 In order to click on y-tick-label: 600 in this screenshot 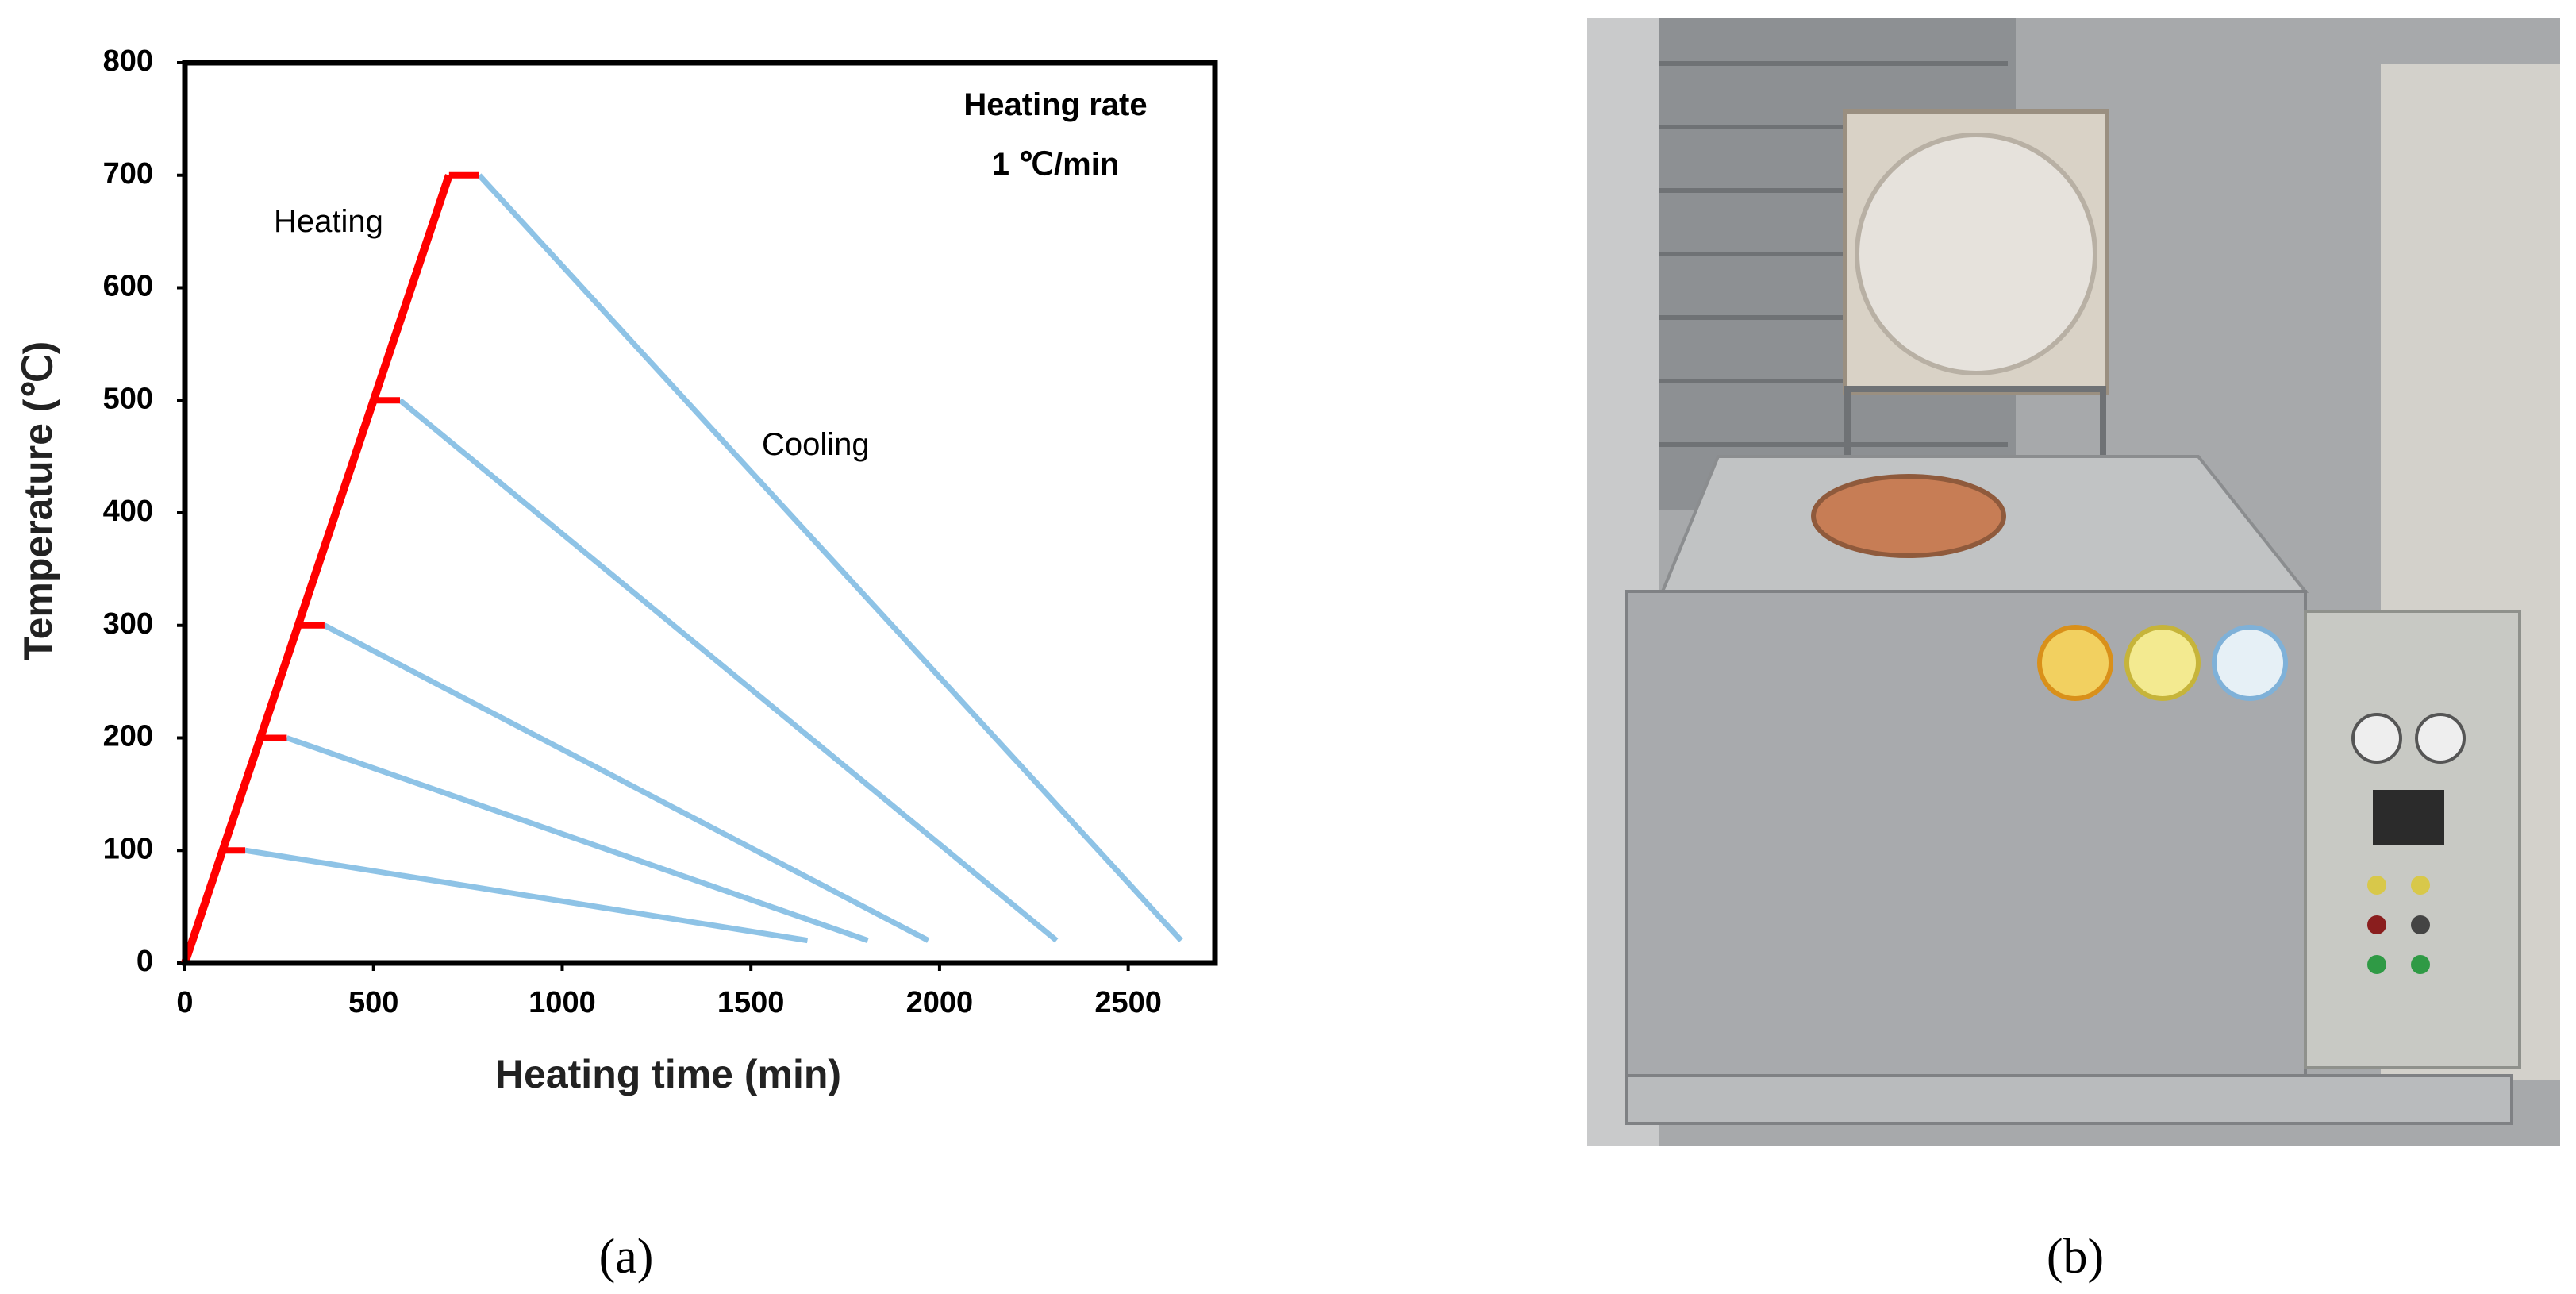, I will do `click(128, 286)`.